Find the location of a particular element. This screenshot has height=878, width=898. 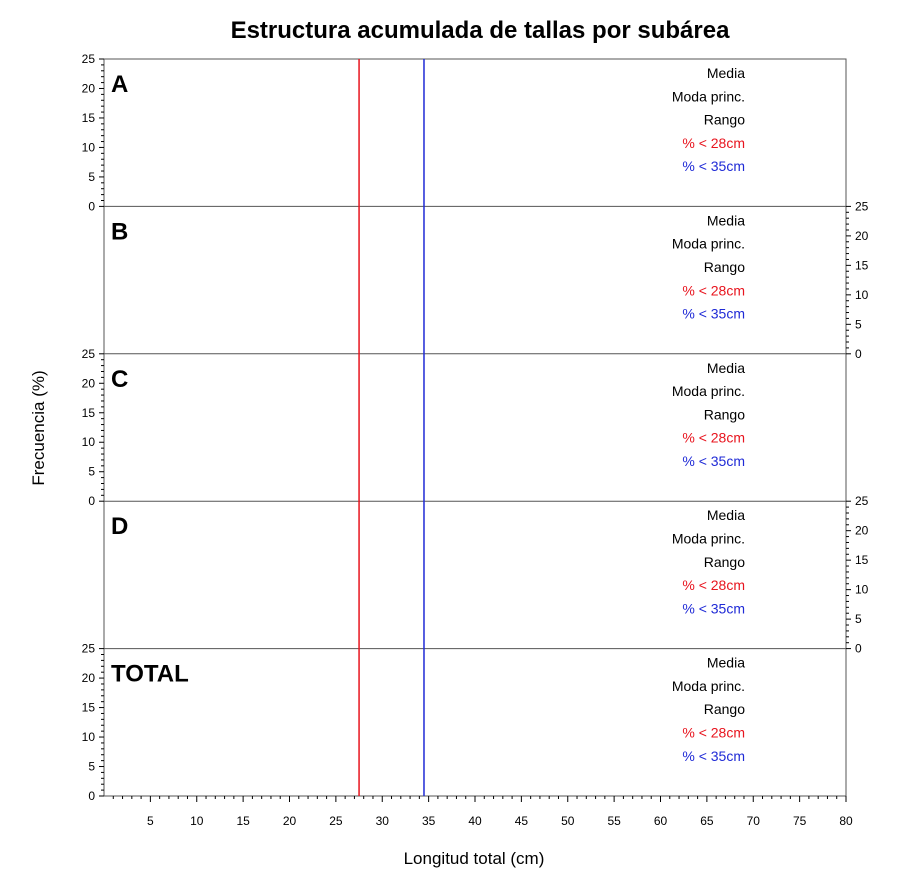

x-axis-title: Longitud total (cm) is located at coordinates (474, 858).